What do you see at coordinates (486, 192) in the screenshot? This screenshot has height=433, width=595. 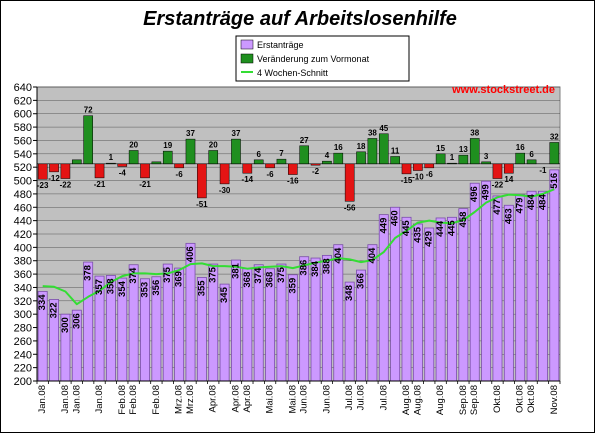 I see `claims-value-label: 499` at bounding box center [486, 192].